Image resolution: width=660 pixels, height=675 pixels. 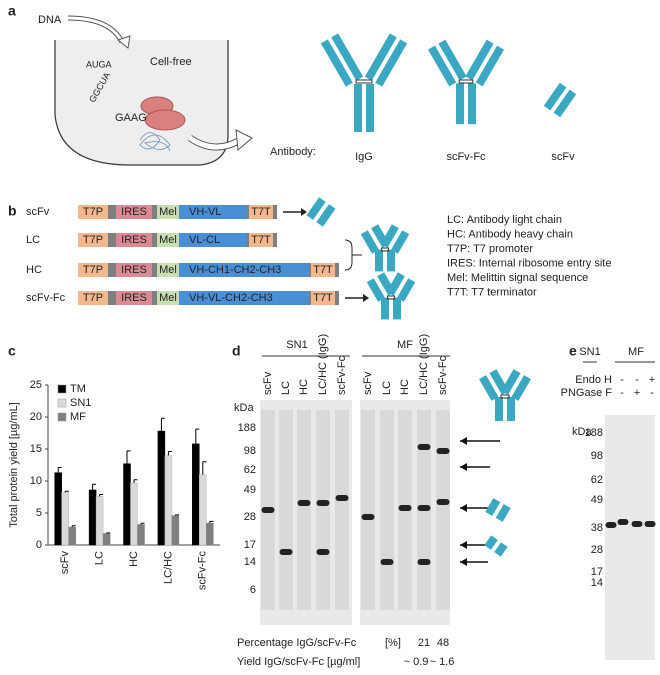 I want to click on yield-value: ~ 1.6, so click(x=442, y=662).